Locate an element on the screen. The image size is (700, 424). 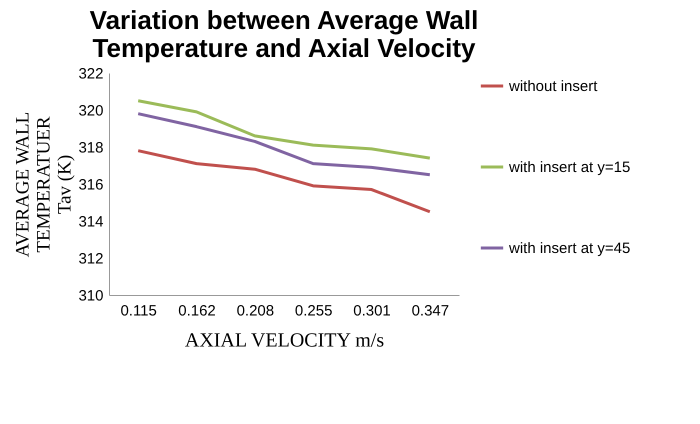
y-tick-label: 322 is located at coordinates (91, 74).